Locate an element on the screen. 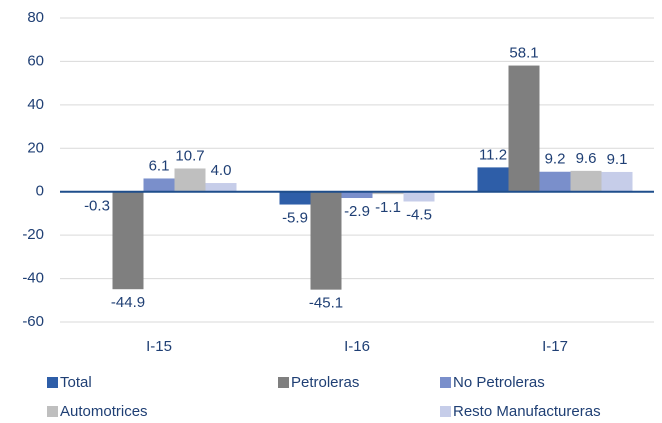 Image resolution: width=662 pixels, height=423 pixels. value-label: -2.9 is located at coordinates (357, 211).